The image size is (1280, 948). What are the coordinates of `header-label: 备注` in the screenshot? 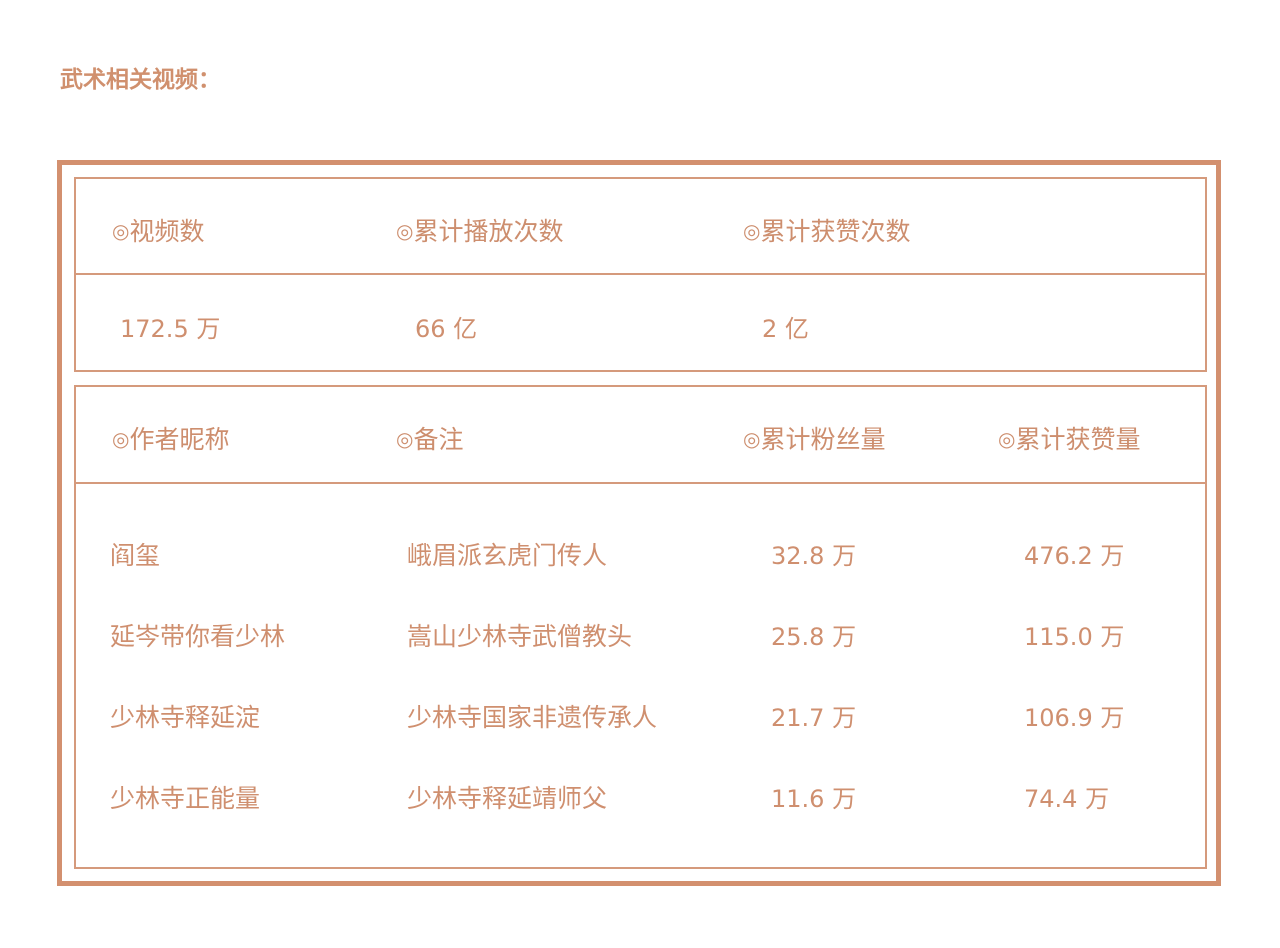 It's located at (438, 439).